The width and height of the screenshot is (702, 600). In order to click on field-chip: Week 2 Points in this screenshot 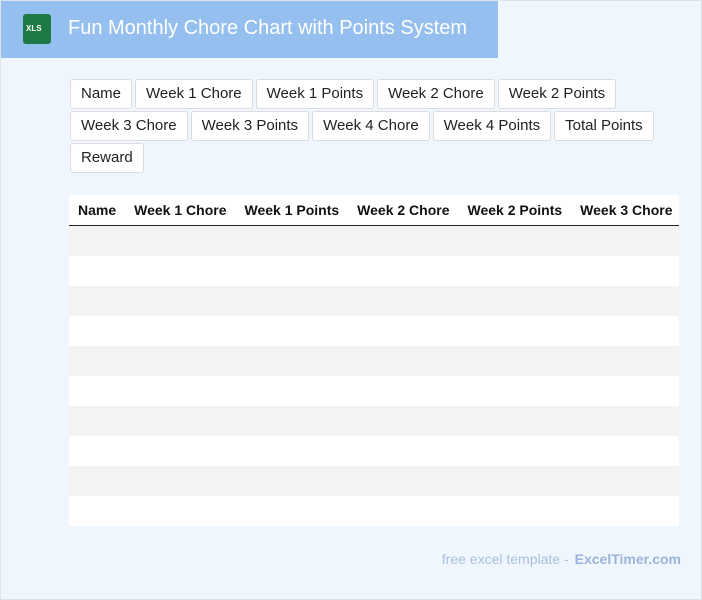, I will do `click(557, 94)`.